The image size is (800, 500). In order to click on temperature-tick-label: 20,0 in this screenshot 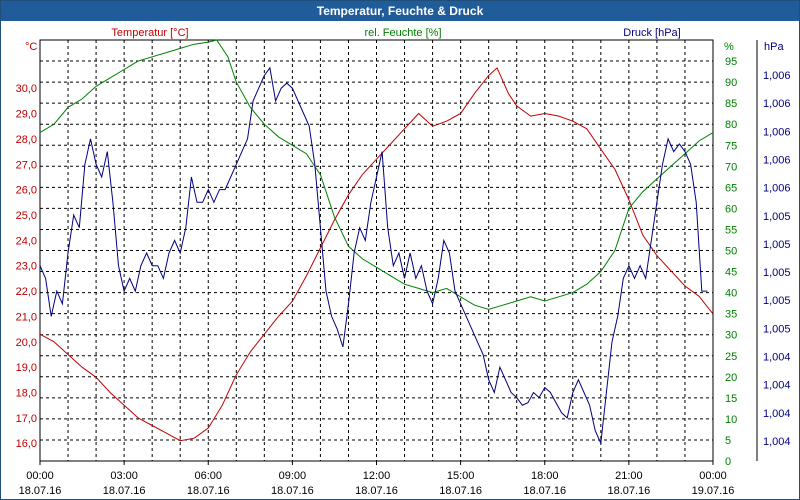, I will do `click(26, 343)`.